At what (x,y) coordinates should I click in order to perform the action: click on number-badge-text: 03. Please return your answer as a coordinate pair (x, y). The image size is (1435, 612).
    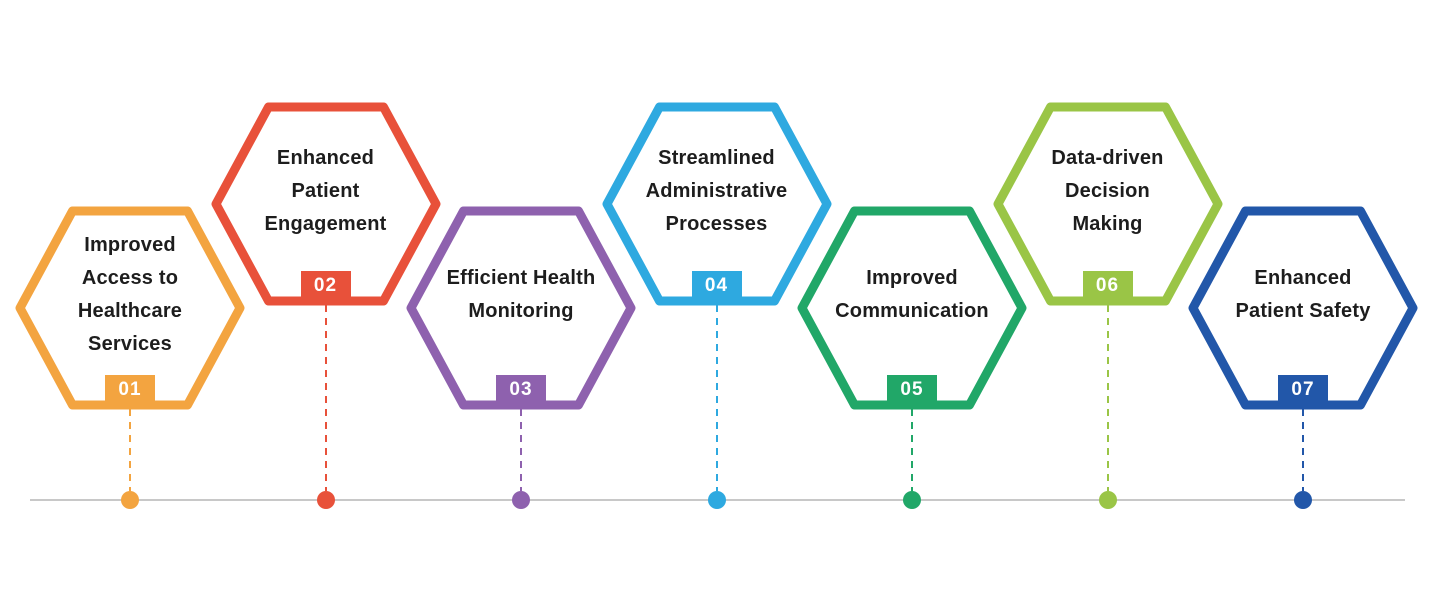
    Looking at the image, I should click on (521, 389).